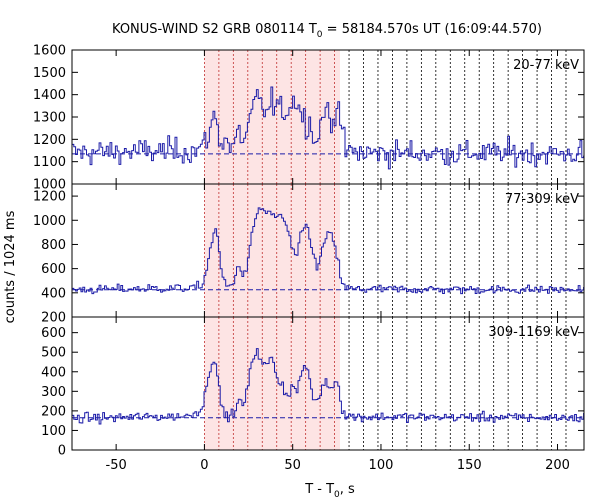 The image size is (600, 500). I want to click on x-tick-label: -50, so click(116, 465).